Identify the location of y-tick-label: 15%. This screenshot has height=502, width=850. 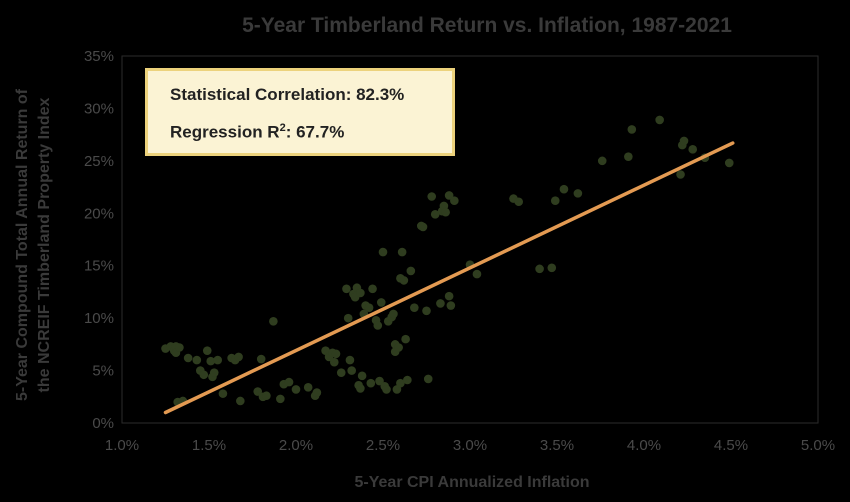
(99, 266).